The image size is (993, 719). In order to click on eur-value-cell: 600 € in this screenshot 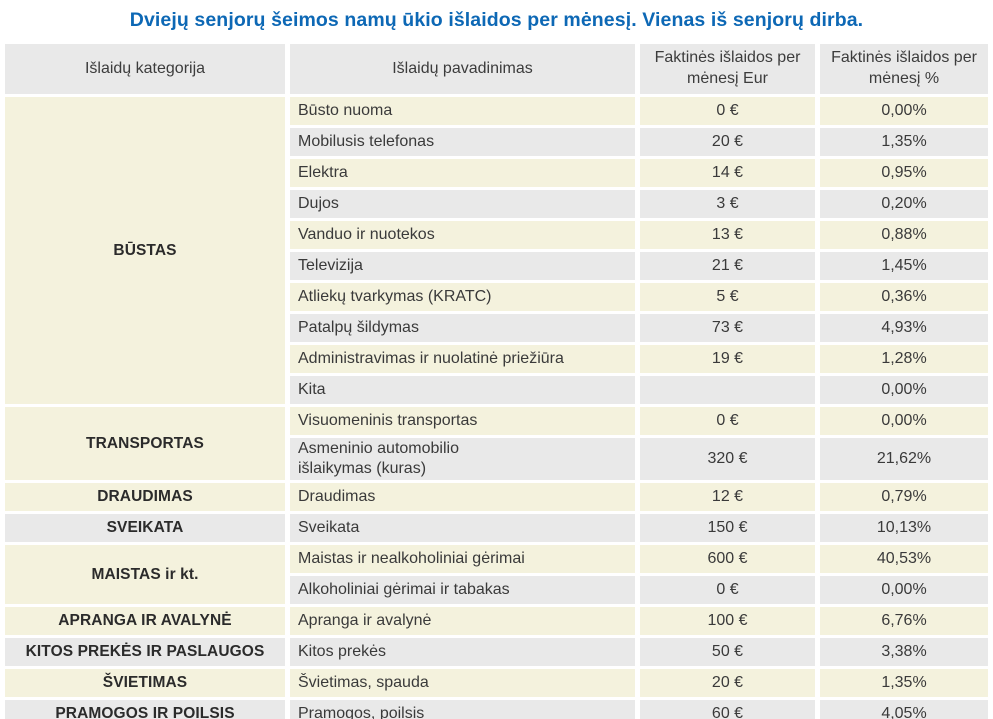, I will do `click(727, 559)`.